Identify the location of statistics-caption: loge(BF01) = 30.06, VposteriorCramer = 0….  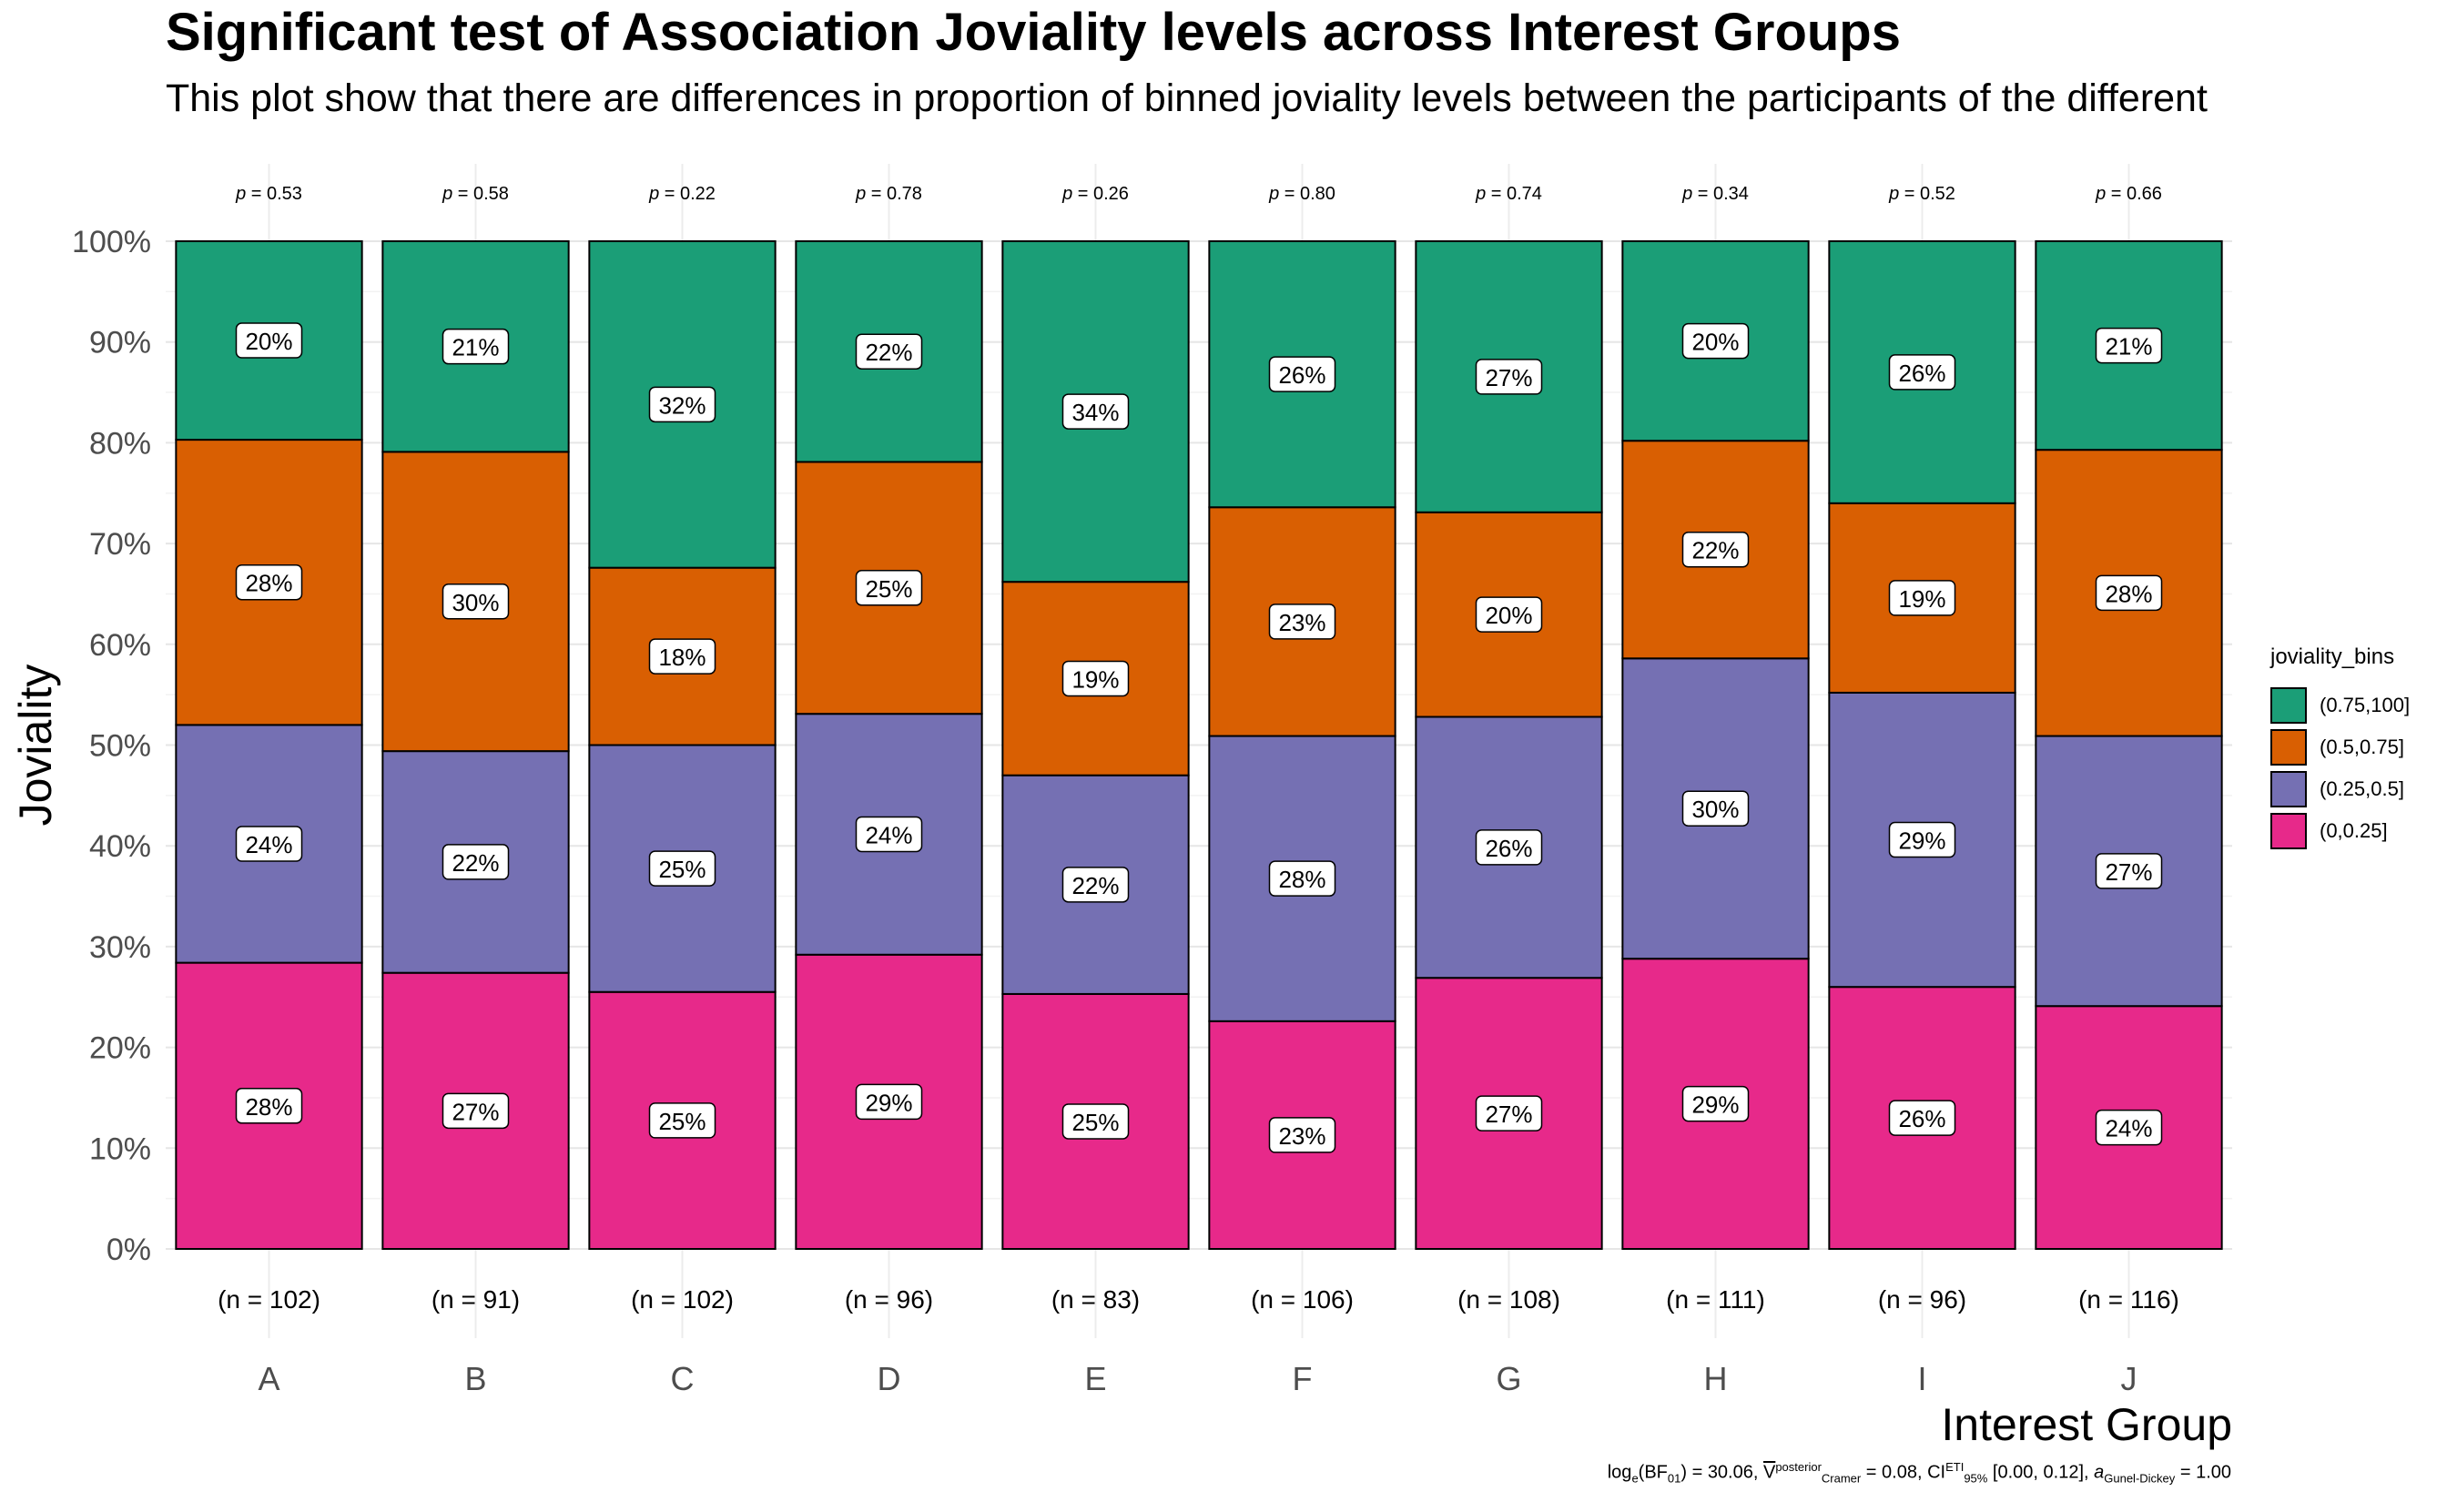
(1919, 1473).